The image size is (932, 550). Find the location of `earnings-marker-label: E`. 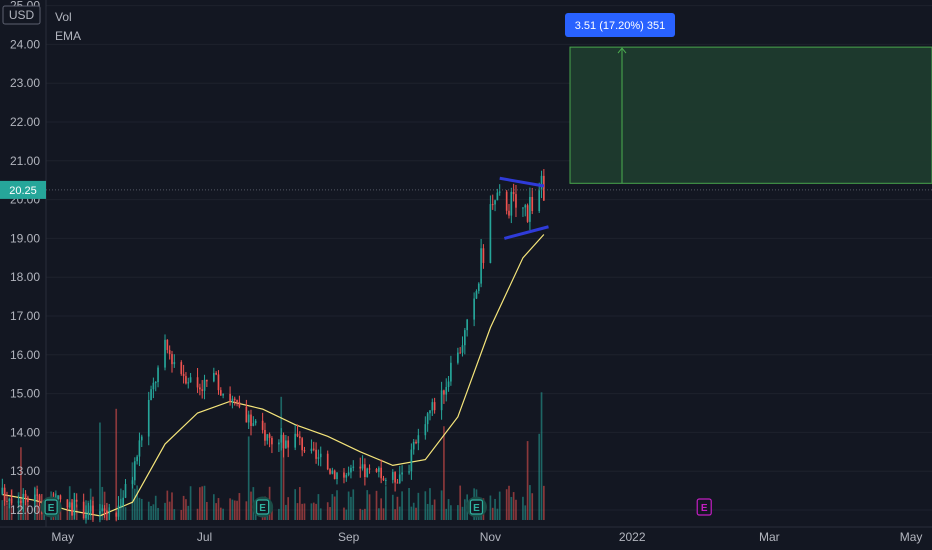

earnings-marker-label: E is located at coordinates (476, 508).